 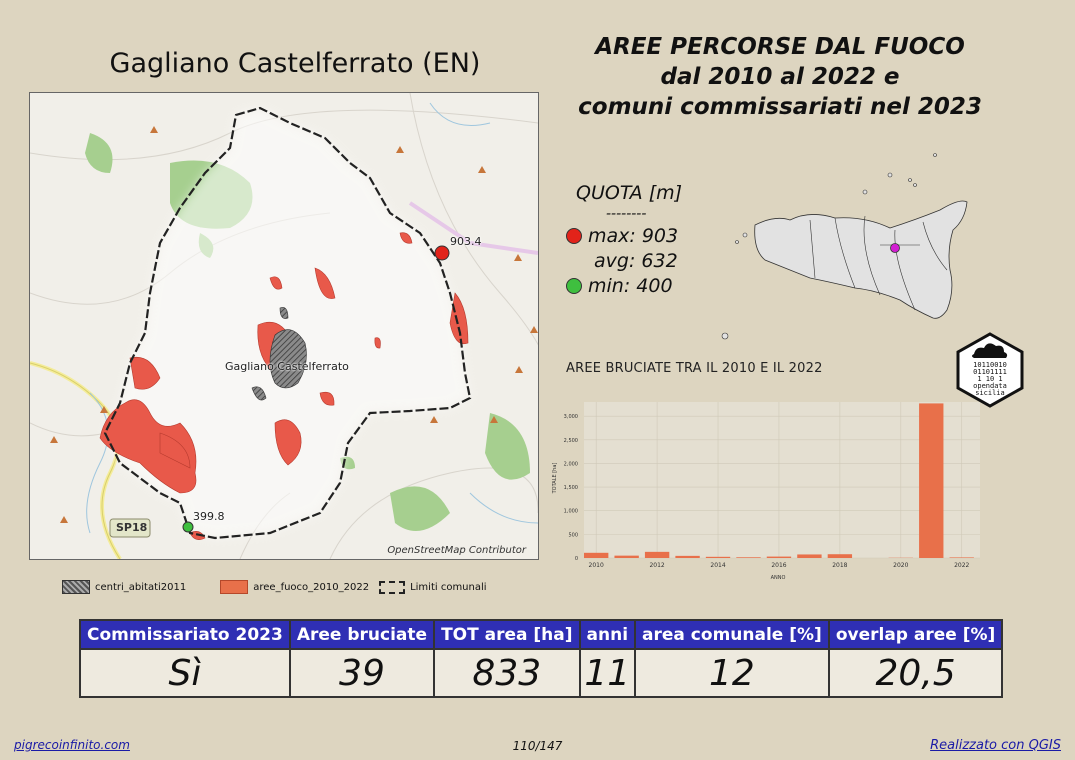 I want to click on municipality-location-dot, so click(x=895, y=248).